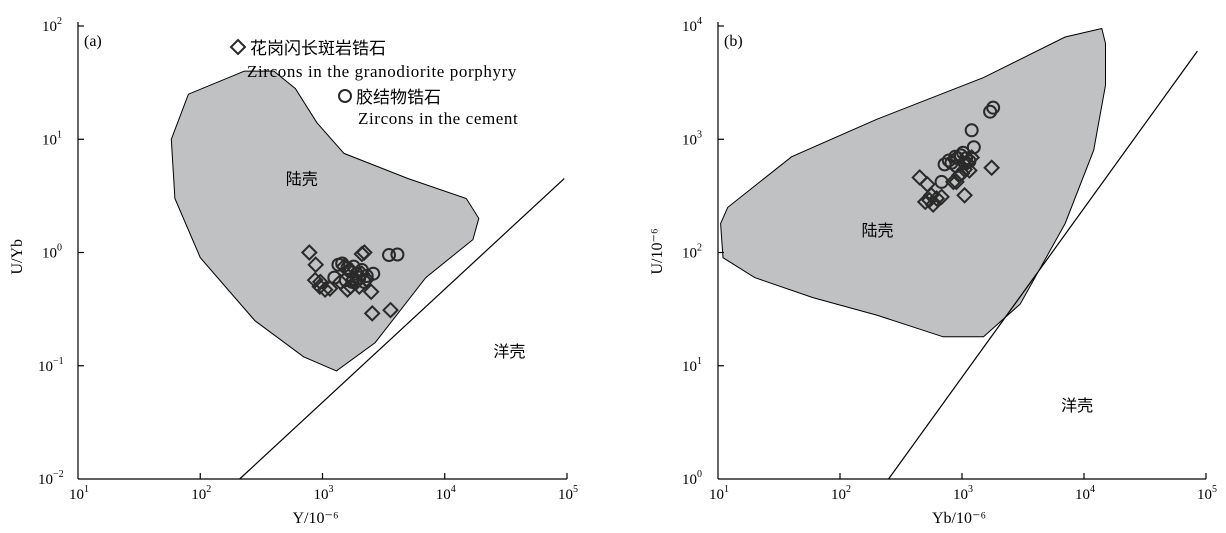  I want to click on y-axis-label: U/Yb, so click(17, 257).